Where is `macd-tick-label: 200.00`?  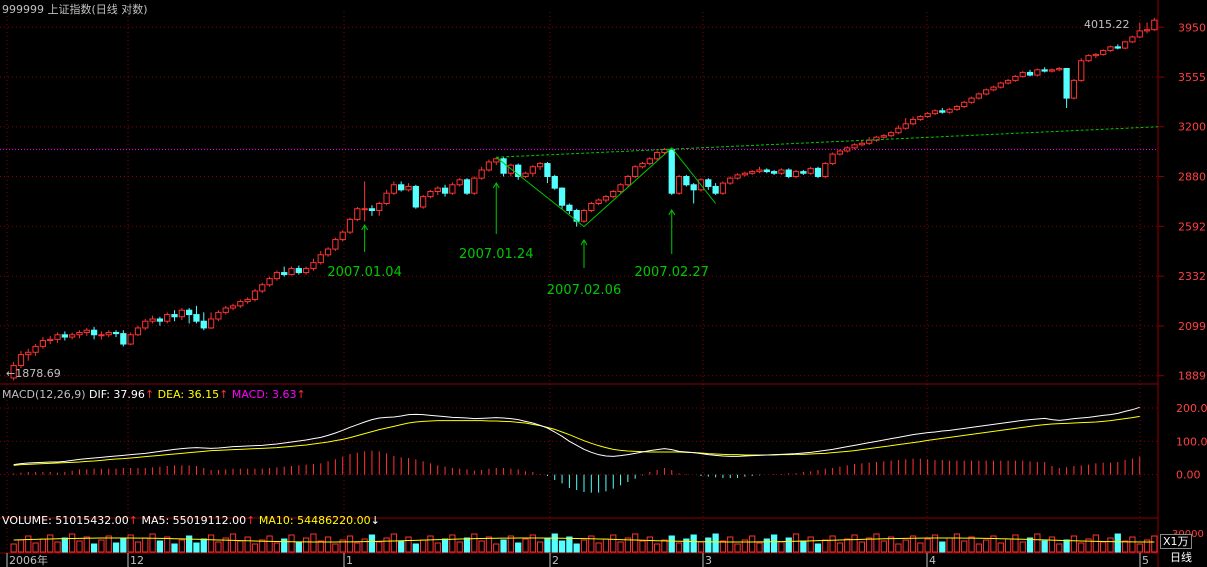
macd-tick-label: 200.00 is located at coordinates (1191, 408).